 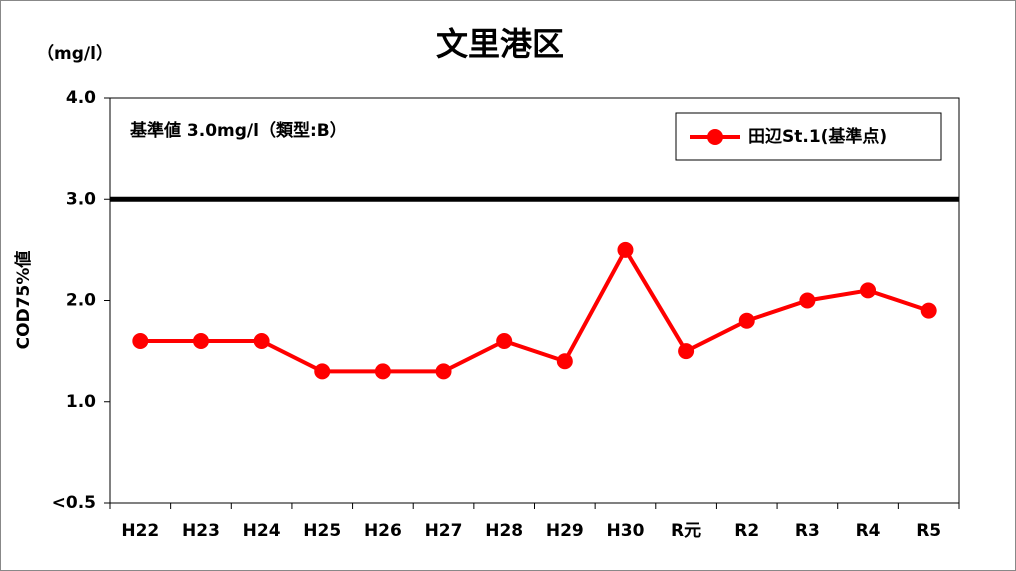 What do you see at coordinates (807, 531) in the screenshot?
I see `x-tick-label: R3` at bounding box center [807, 531].